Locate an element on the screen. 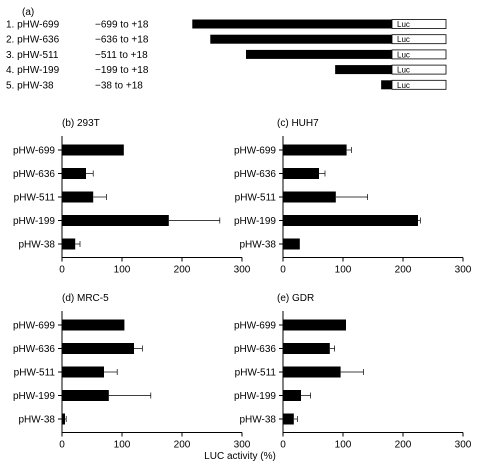  x-axis-label: LUC activity (%) is located at coordinates (240, 456).